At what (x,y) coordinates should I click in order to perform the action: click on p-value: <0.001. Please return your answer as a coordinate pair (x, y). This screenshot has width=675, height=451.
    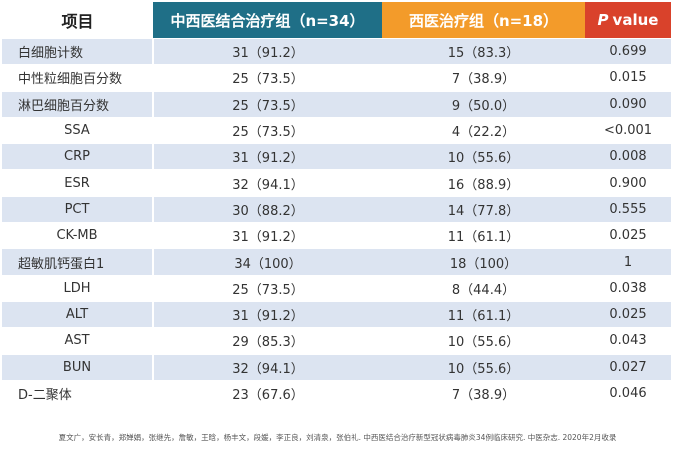
    Looking at the image, I should click on (628, 130).